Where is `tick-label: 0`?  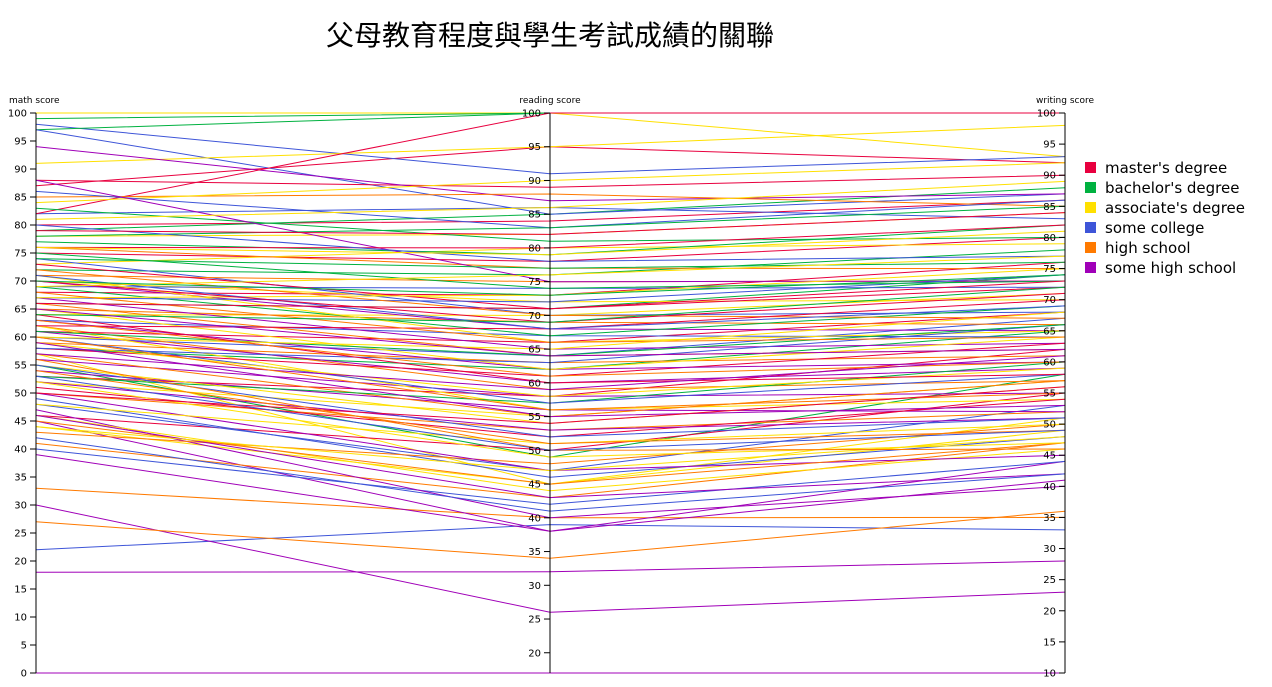
tick-label: 0 is located at coordinates (24, 674).